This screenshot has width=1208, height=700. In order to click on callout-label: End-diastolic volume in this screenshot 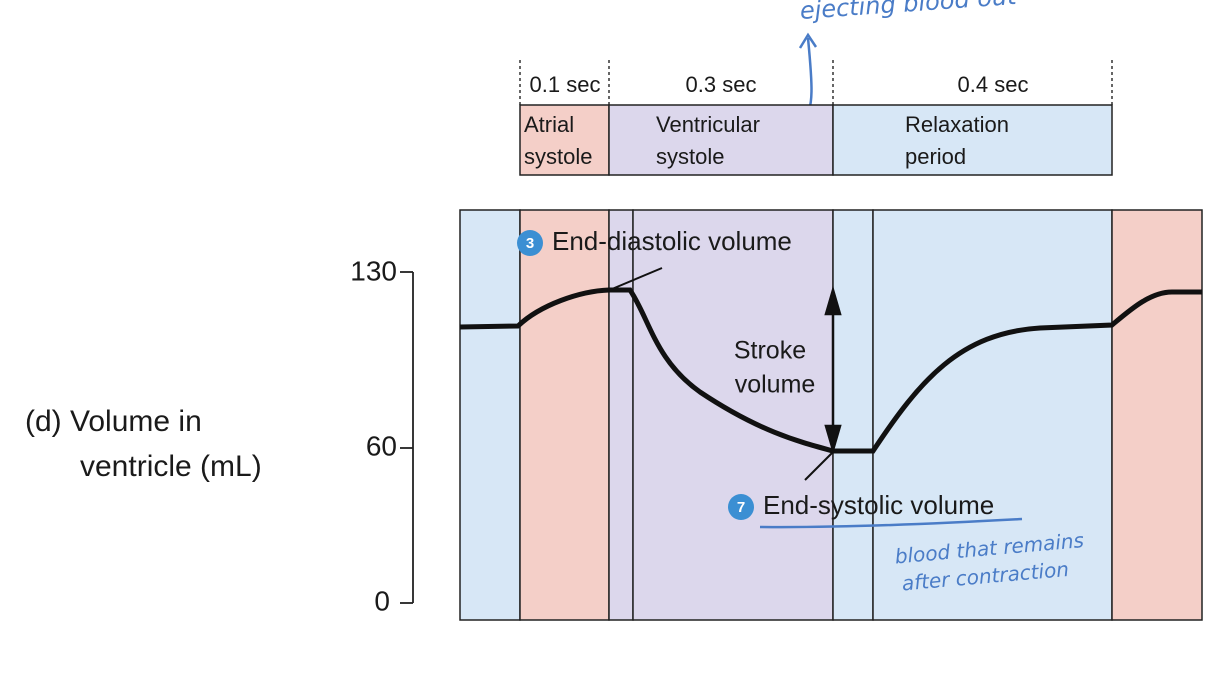, I will do `click(672, 241)`.